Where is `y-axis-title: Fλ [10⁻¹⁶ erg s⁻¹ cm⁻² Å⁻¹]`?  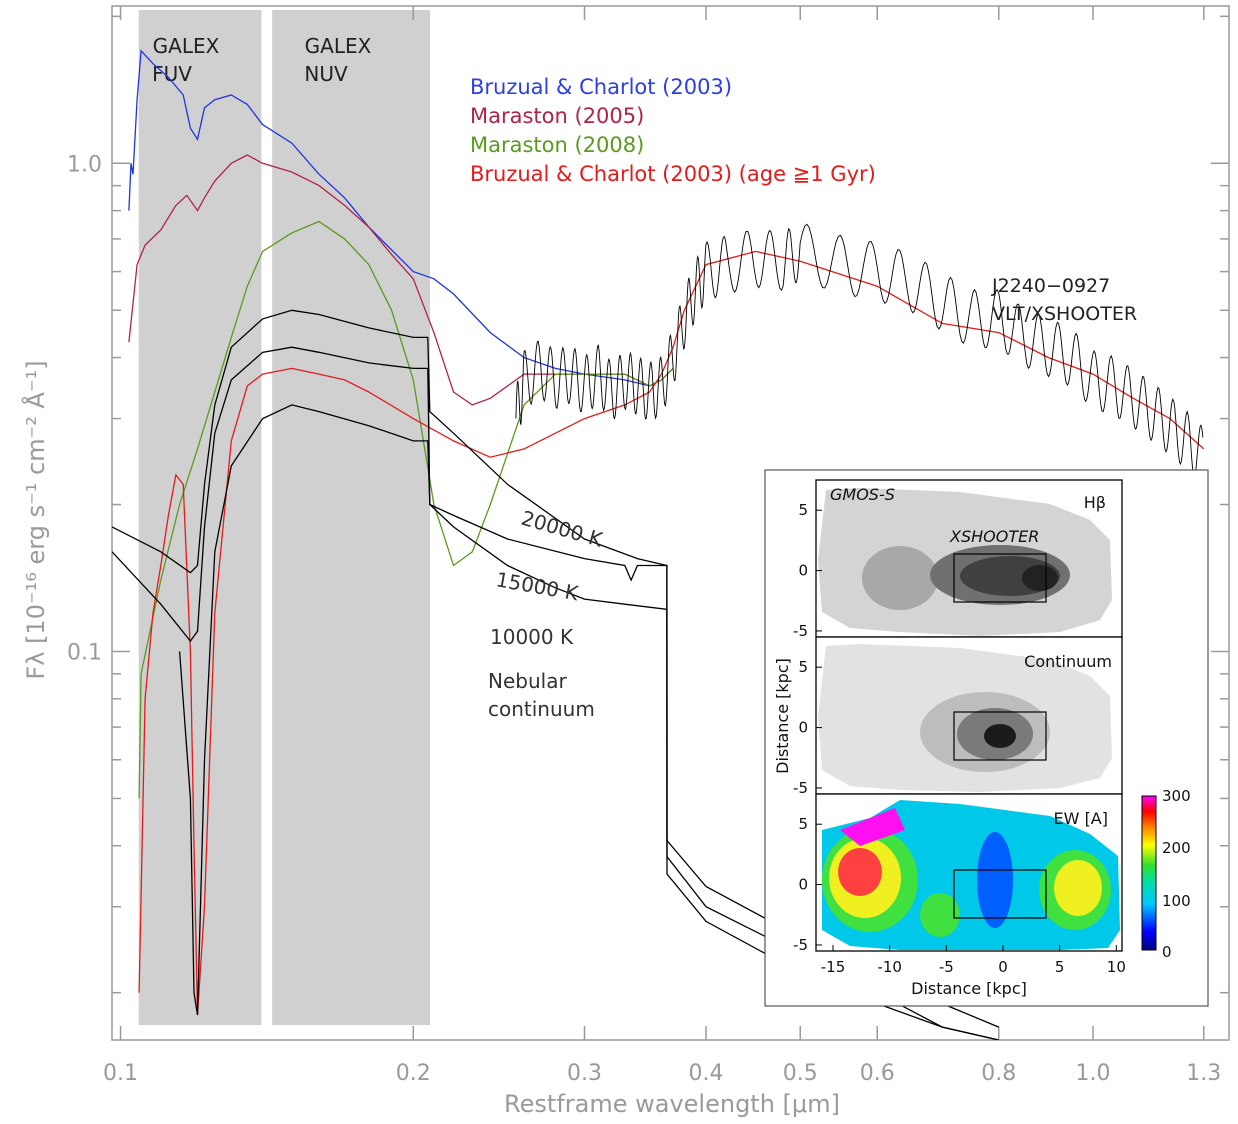 y-axis-title: Fλ [10⁻¹⁶ erg s⁻¹ cm⁻² Å⁻¹] is located at coordinates (35, 519).